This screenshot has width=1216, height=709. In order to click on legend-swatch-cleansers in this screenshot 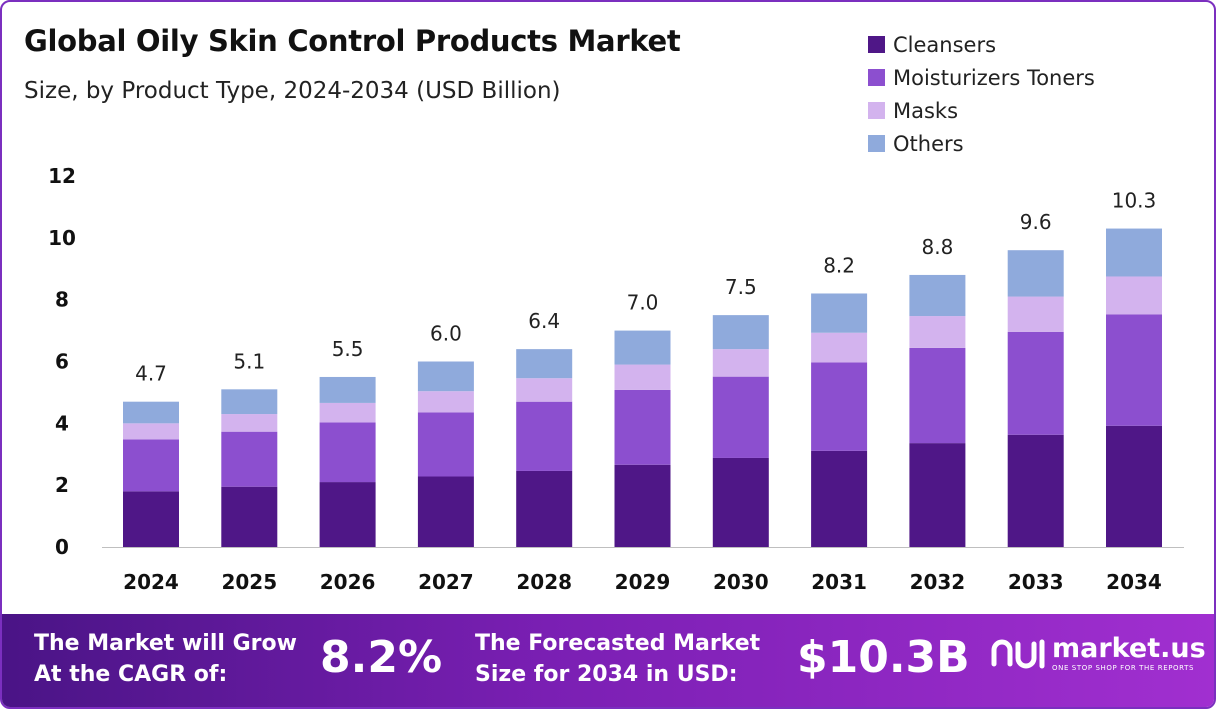, I will do `click(876, 44)`.